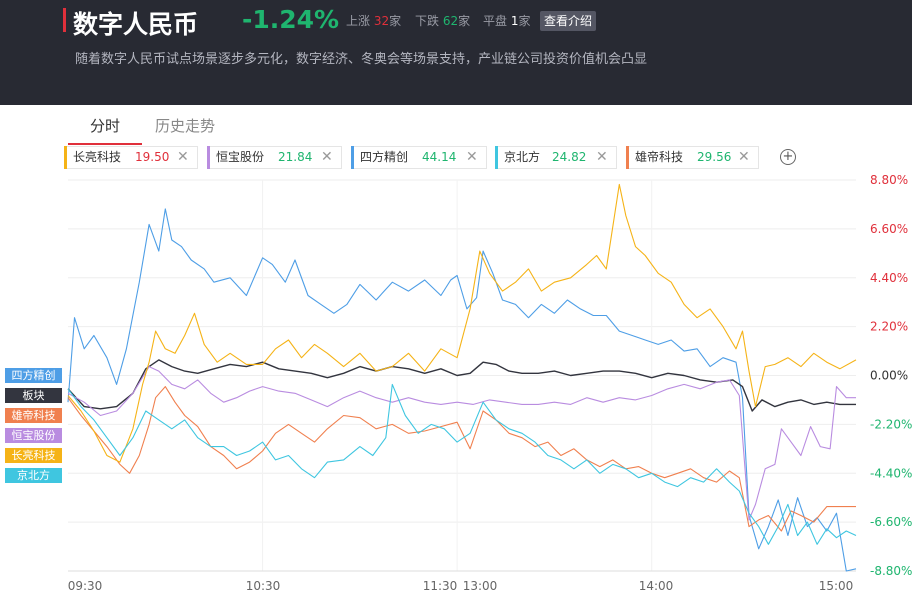  Describe the element at coordinates (131, 157) in the screenshot. I see `stock-chip-changliang: 长亮科技 19.50 ✕` at that location.